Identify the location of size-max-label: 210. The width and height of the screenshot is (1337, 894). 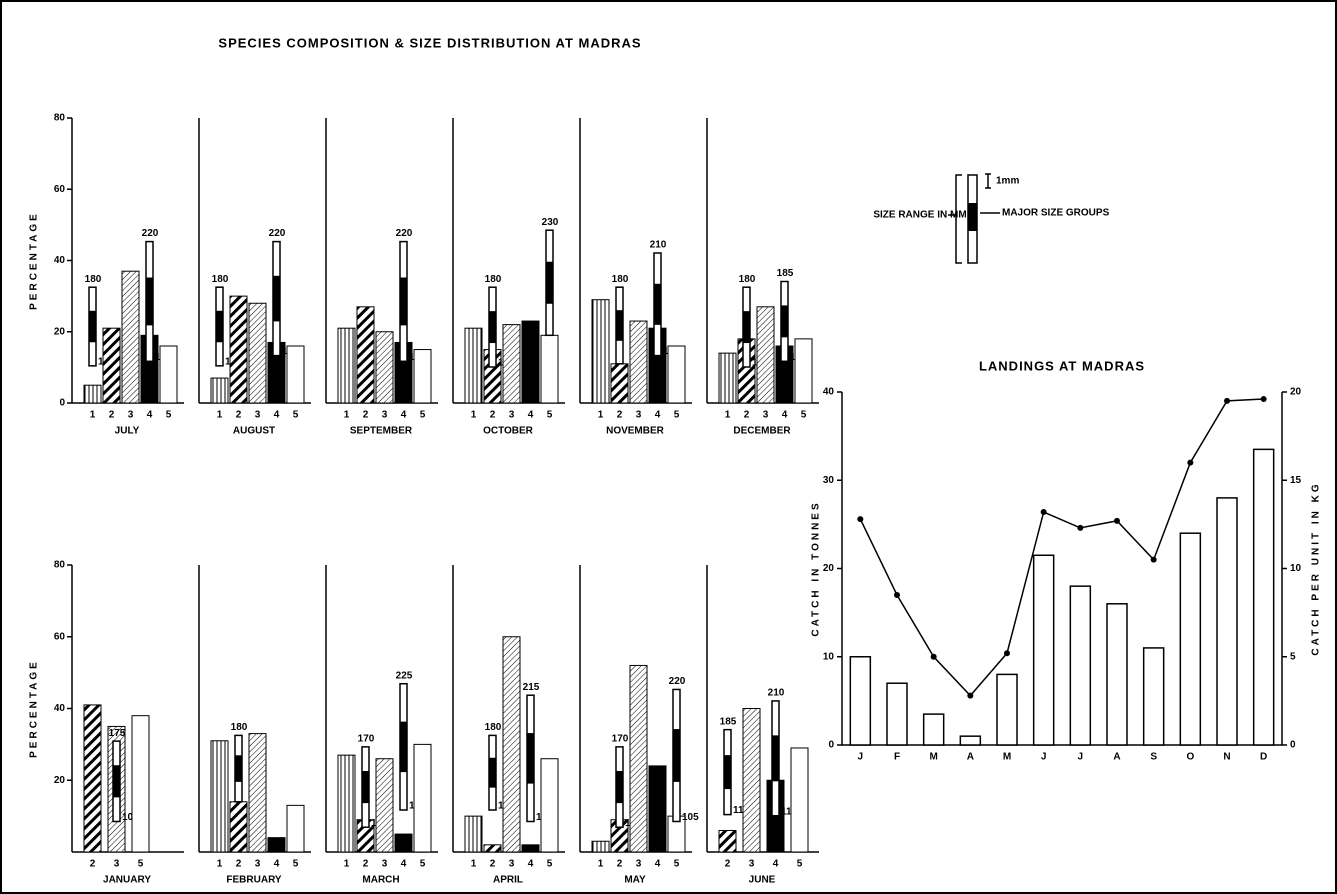
(658, 245).